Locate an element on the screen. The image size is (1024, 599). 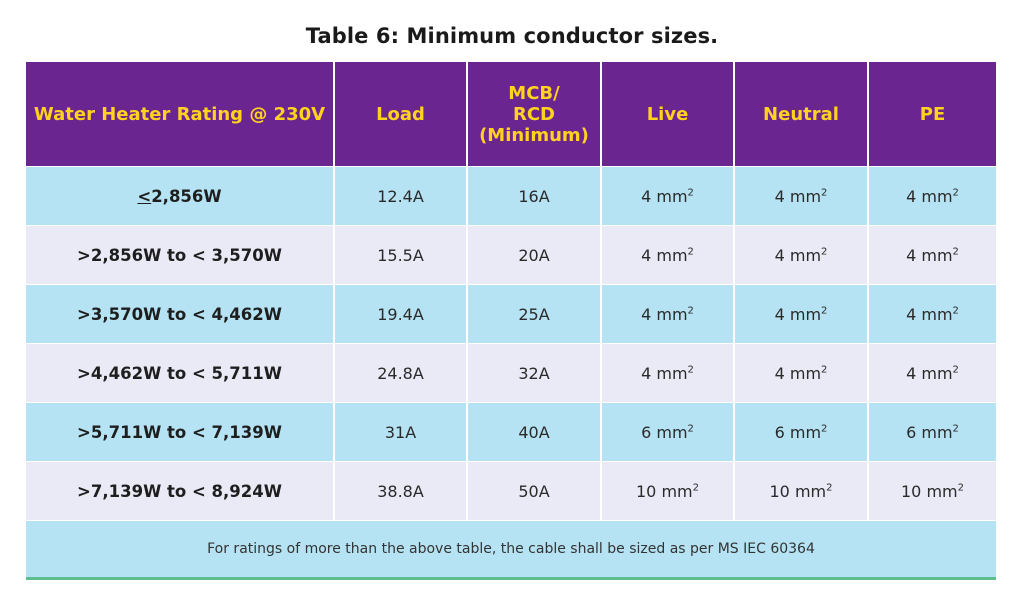
mcb-cell: 20A is located at coordinates (533, 255).